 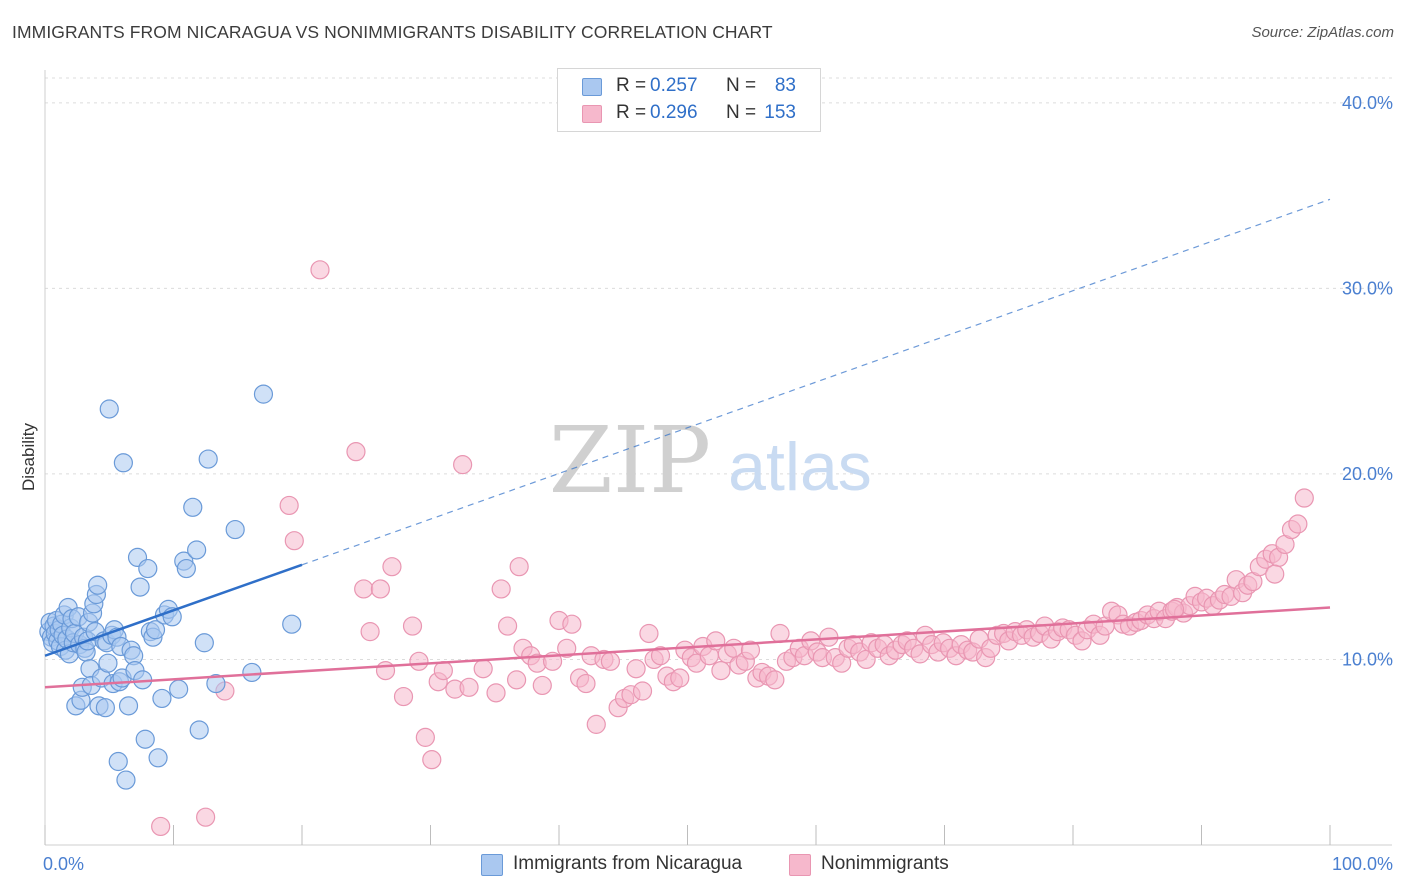 I want to click on legend-row-nonimmigrants: R = 0.296 N = 153, so click(x=689, y=113).